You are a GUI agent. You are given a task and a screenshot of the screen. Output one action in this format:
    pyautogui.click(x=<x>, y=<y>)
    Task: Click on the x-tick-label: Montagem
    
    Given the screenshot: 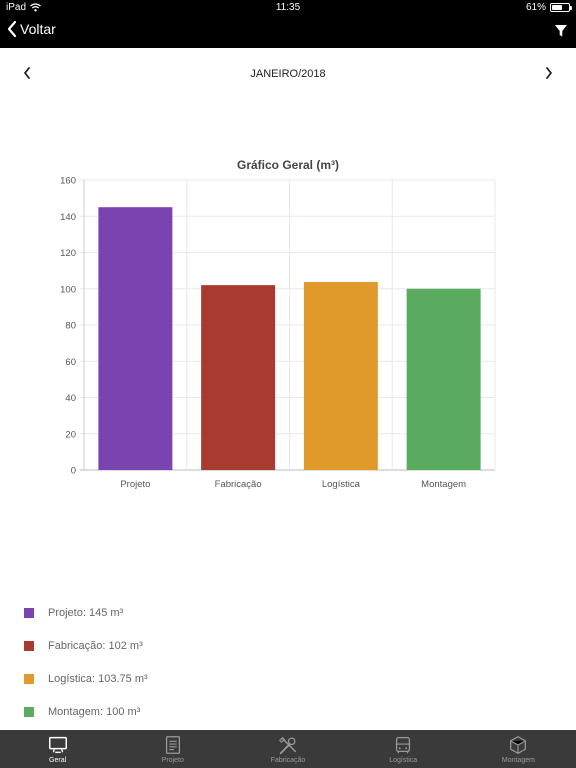 What is the action you would take?
    pyautogui.click(x=443, y=484)
    